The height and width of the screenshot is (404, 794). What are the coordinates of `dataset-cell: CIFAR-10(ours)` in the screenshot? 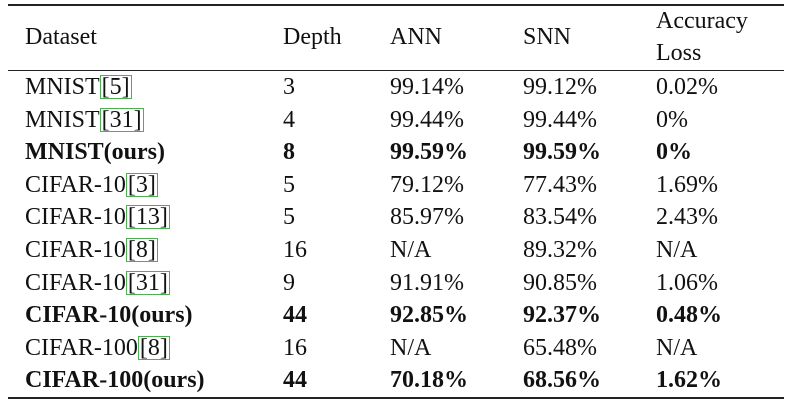 It's located at (109, 315).